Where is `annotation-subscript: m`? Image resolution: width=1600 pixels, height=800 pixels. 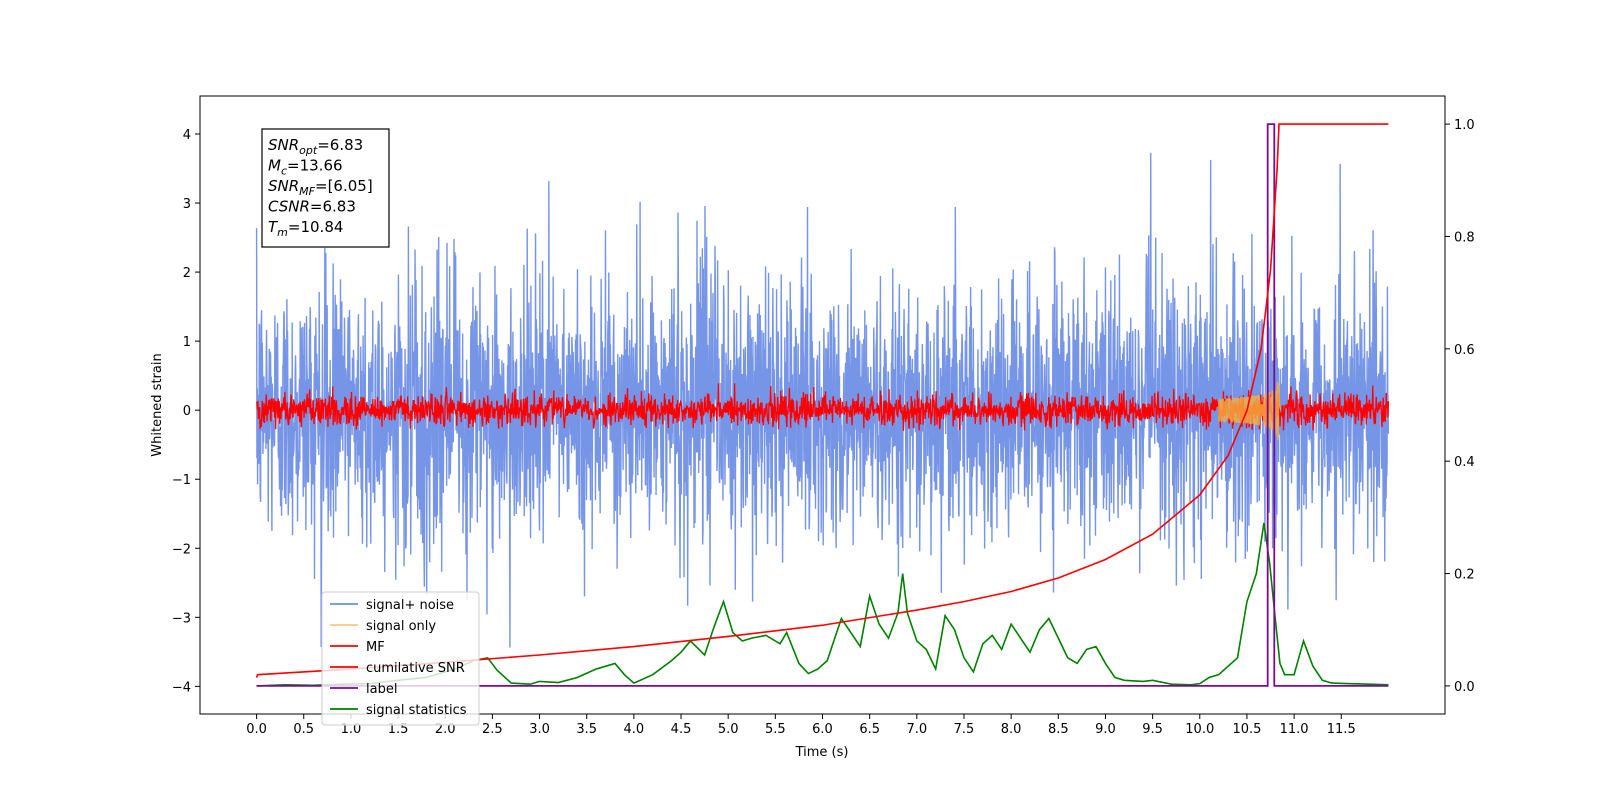
annotation-subscript: m is located at coordinates (282, 232).